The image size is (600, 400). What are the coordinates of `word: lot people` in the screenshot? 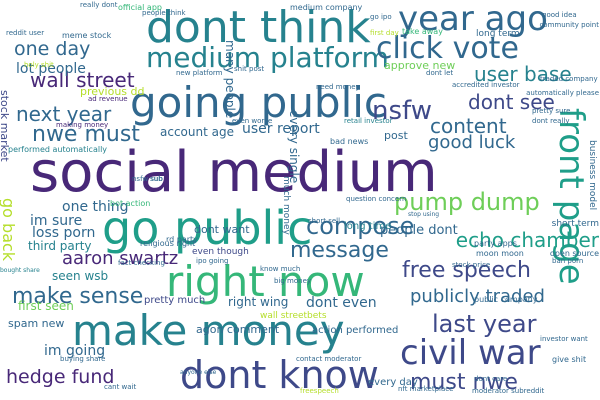 It's located at (51, 69).